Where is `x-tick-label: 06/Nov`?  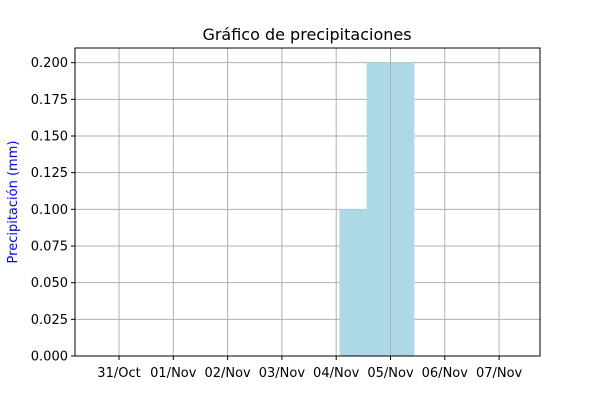
x-tick-label: 06/Nov is located at coordinates (445, 373).